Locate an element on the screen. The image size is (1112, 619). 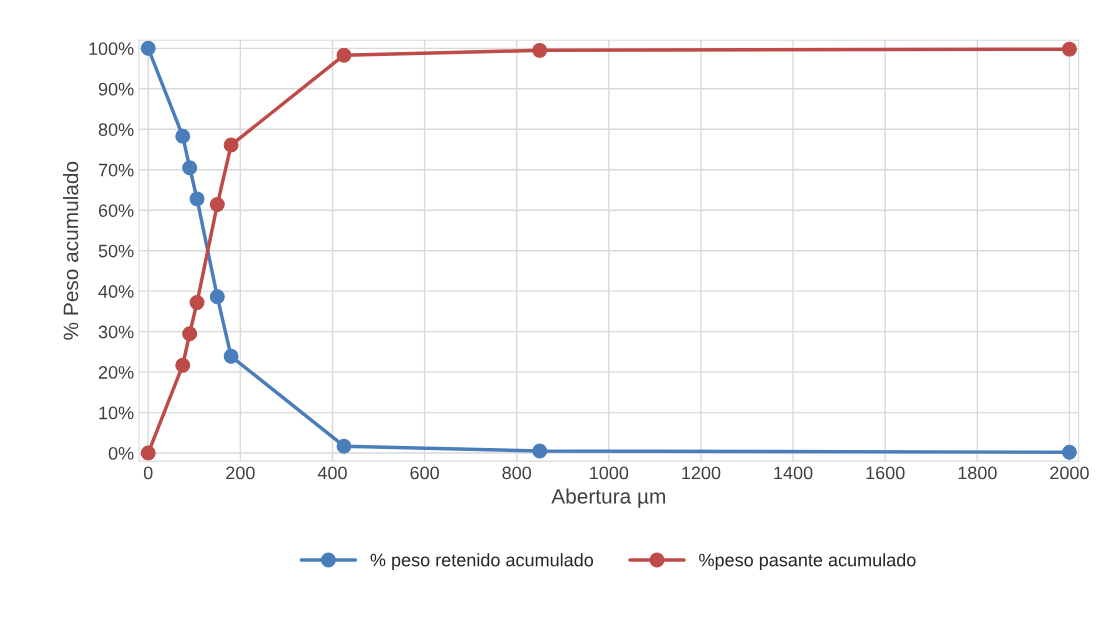
x-tick-label: 600 is located at coordinates (424, 473).